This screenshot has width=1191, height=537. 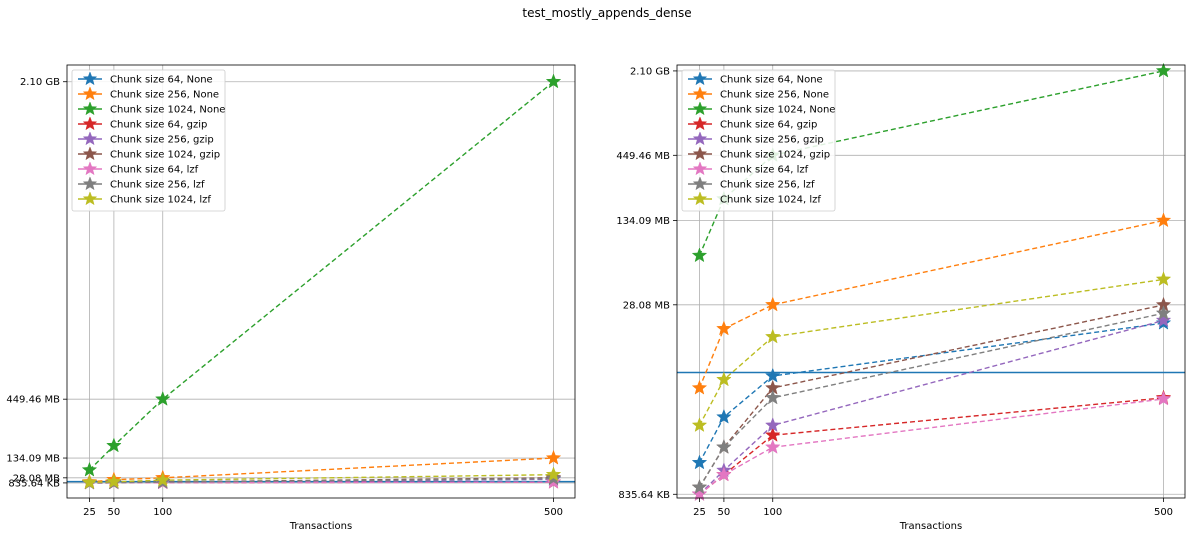 I want to click on figure-title: test_mostly_appends_dense, so click(x=606, y=13).